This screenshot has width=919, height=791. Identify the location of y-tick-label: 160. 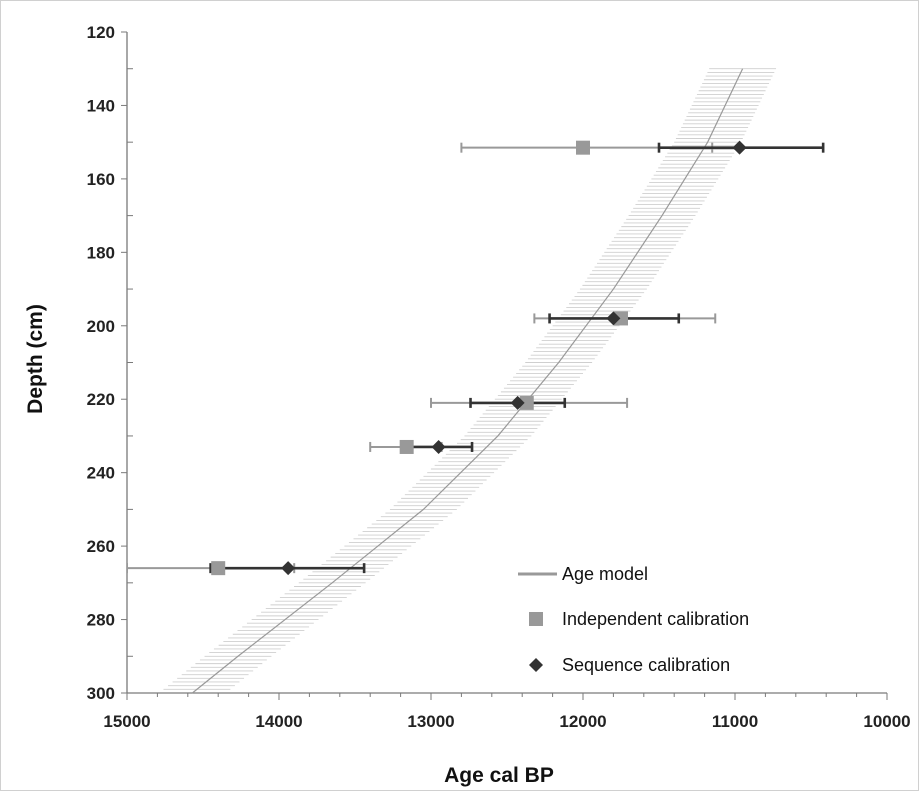
(101, 179).